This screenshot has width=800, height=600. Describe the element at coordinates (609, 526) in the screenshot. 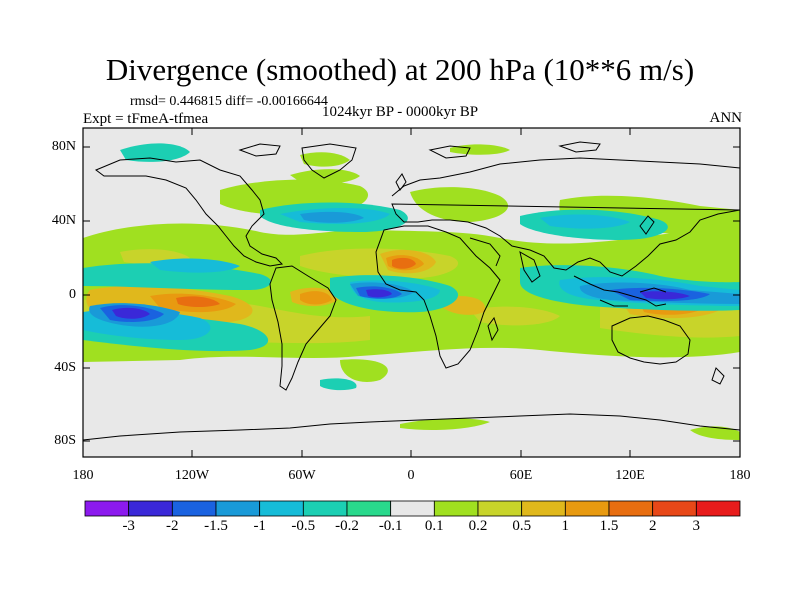

I see `colorbar-label: 1.5` at that location.